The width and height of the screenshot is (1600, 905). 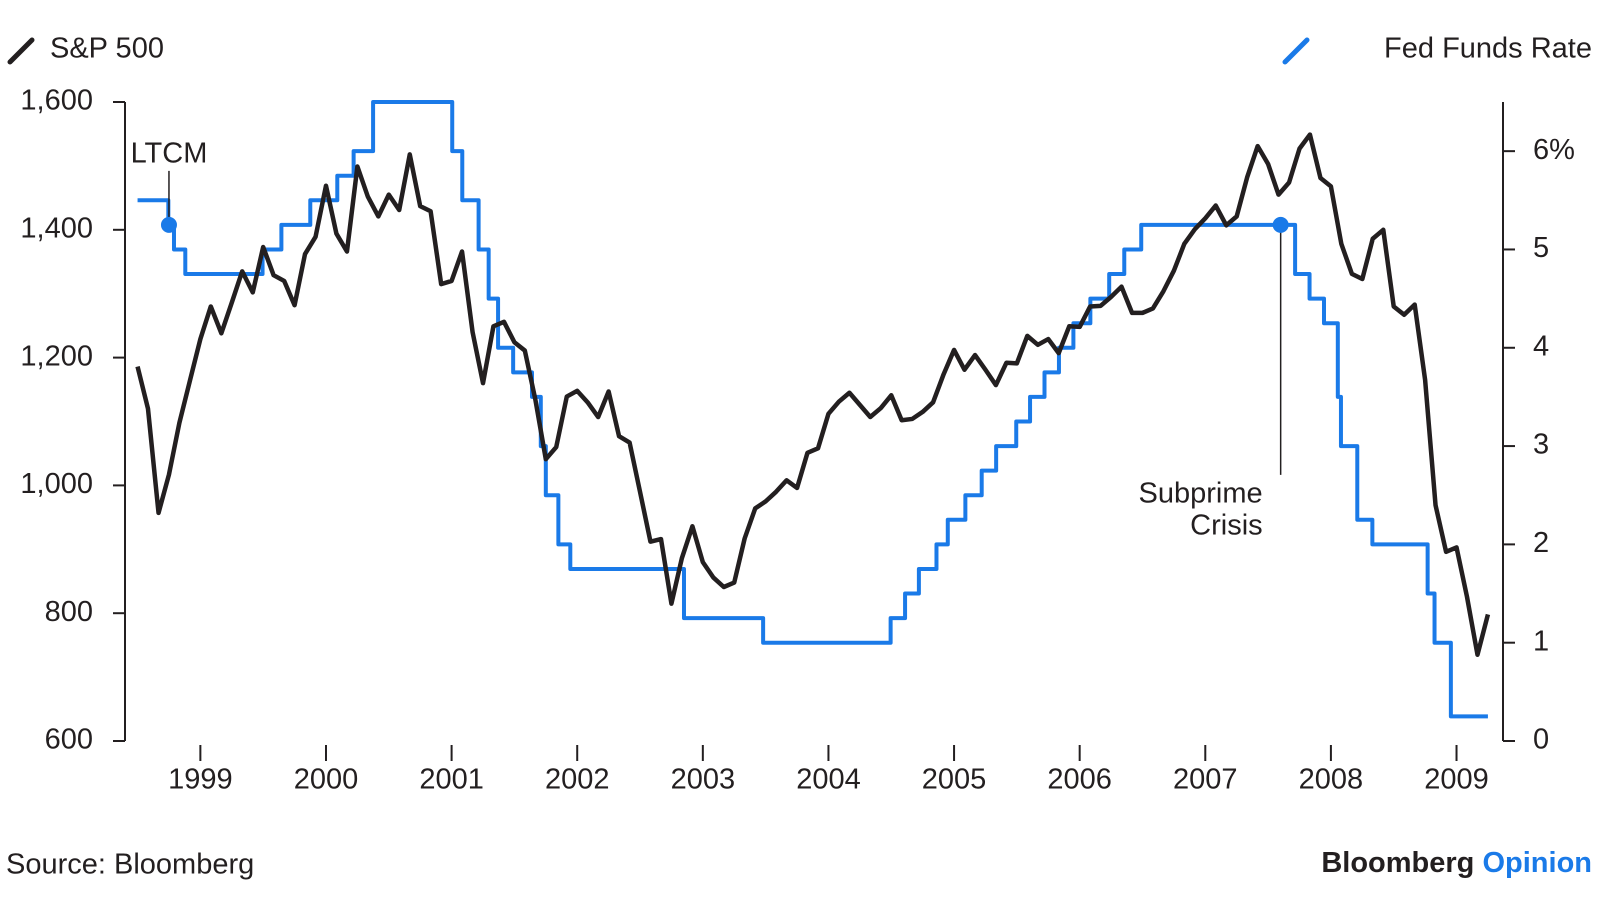 I want to click on y-tick-label: 600, so click(x=69, y=740).